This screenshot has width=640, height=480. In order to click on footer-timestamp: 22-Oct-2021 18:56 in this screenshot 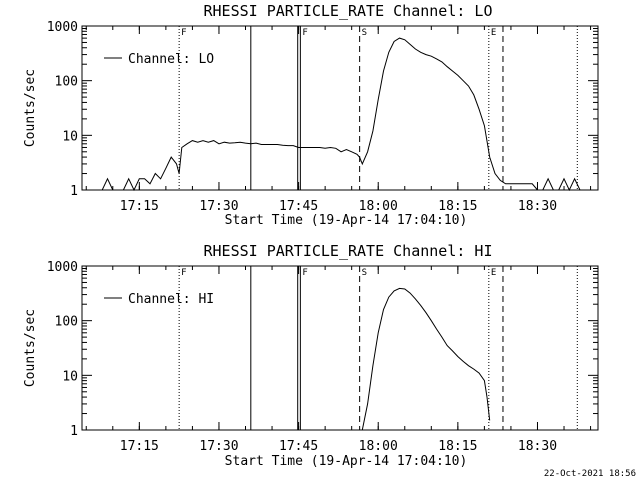, I will do `click(590, 474)`.